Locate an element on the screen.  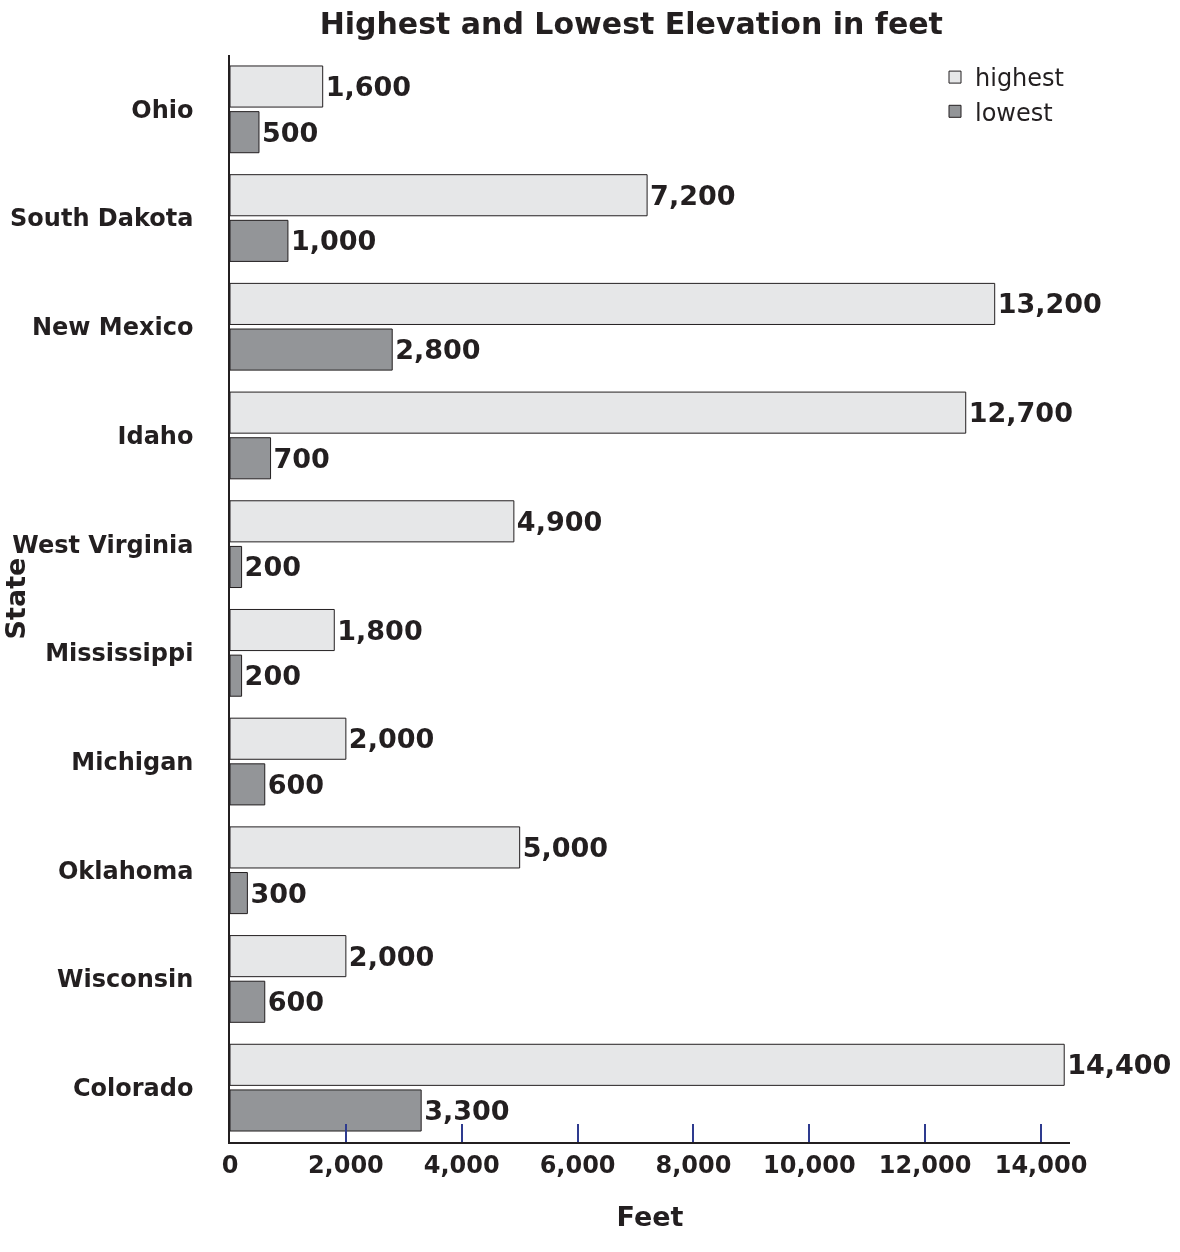
data-label: 4,900 is located at coordinates (559, 521).